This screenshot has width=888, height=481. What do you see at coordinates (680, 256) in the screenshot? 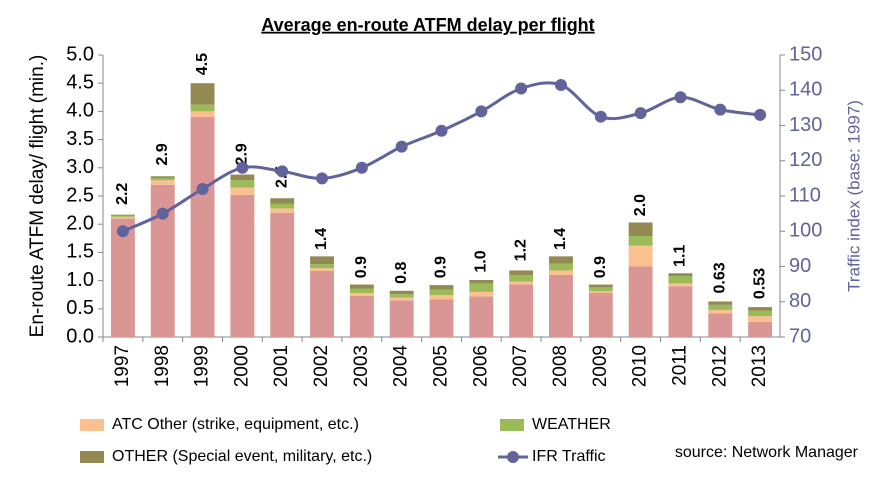
I see `total-label: 1.1` at bounding box center [680, 256].